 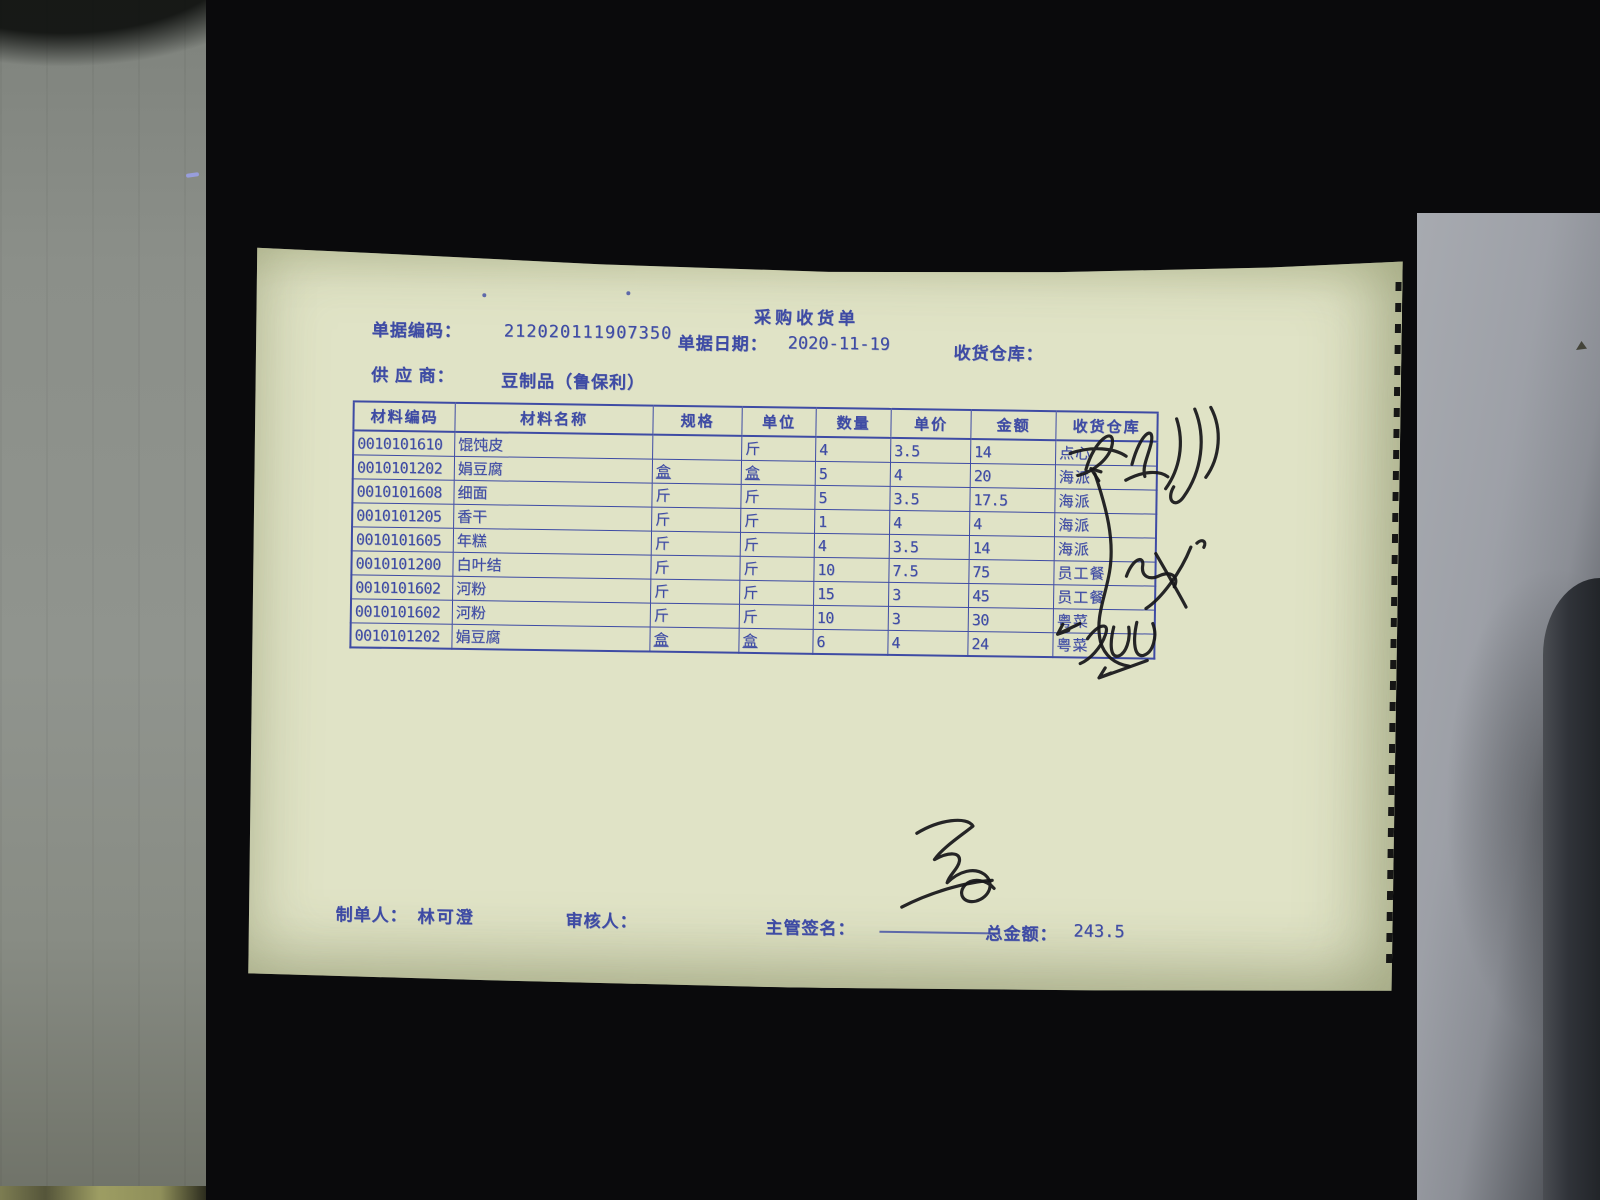 What do you see at coordinates (1011, 572) in the screenshot?
I see `table-cell: 75` at bounding box center [1011, 572].